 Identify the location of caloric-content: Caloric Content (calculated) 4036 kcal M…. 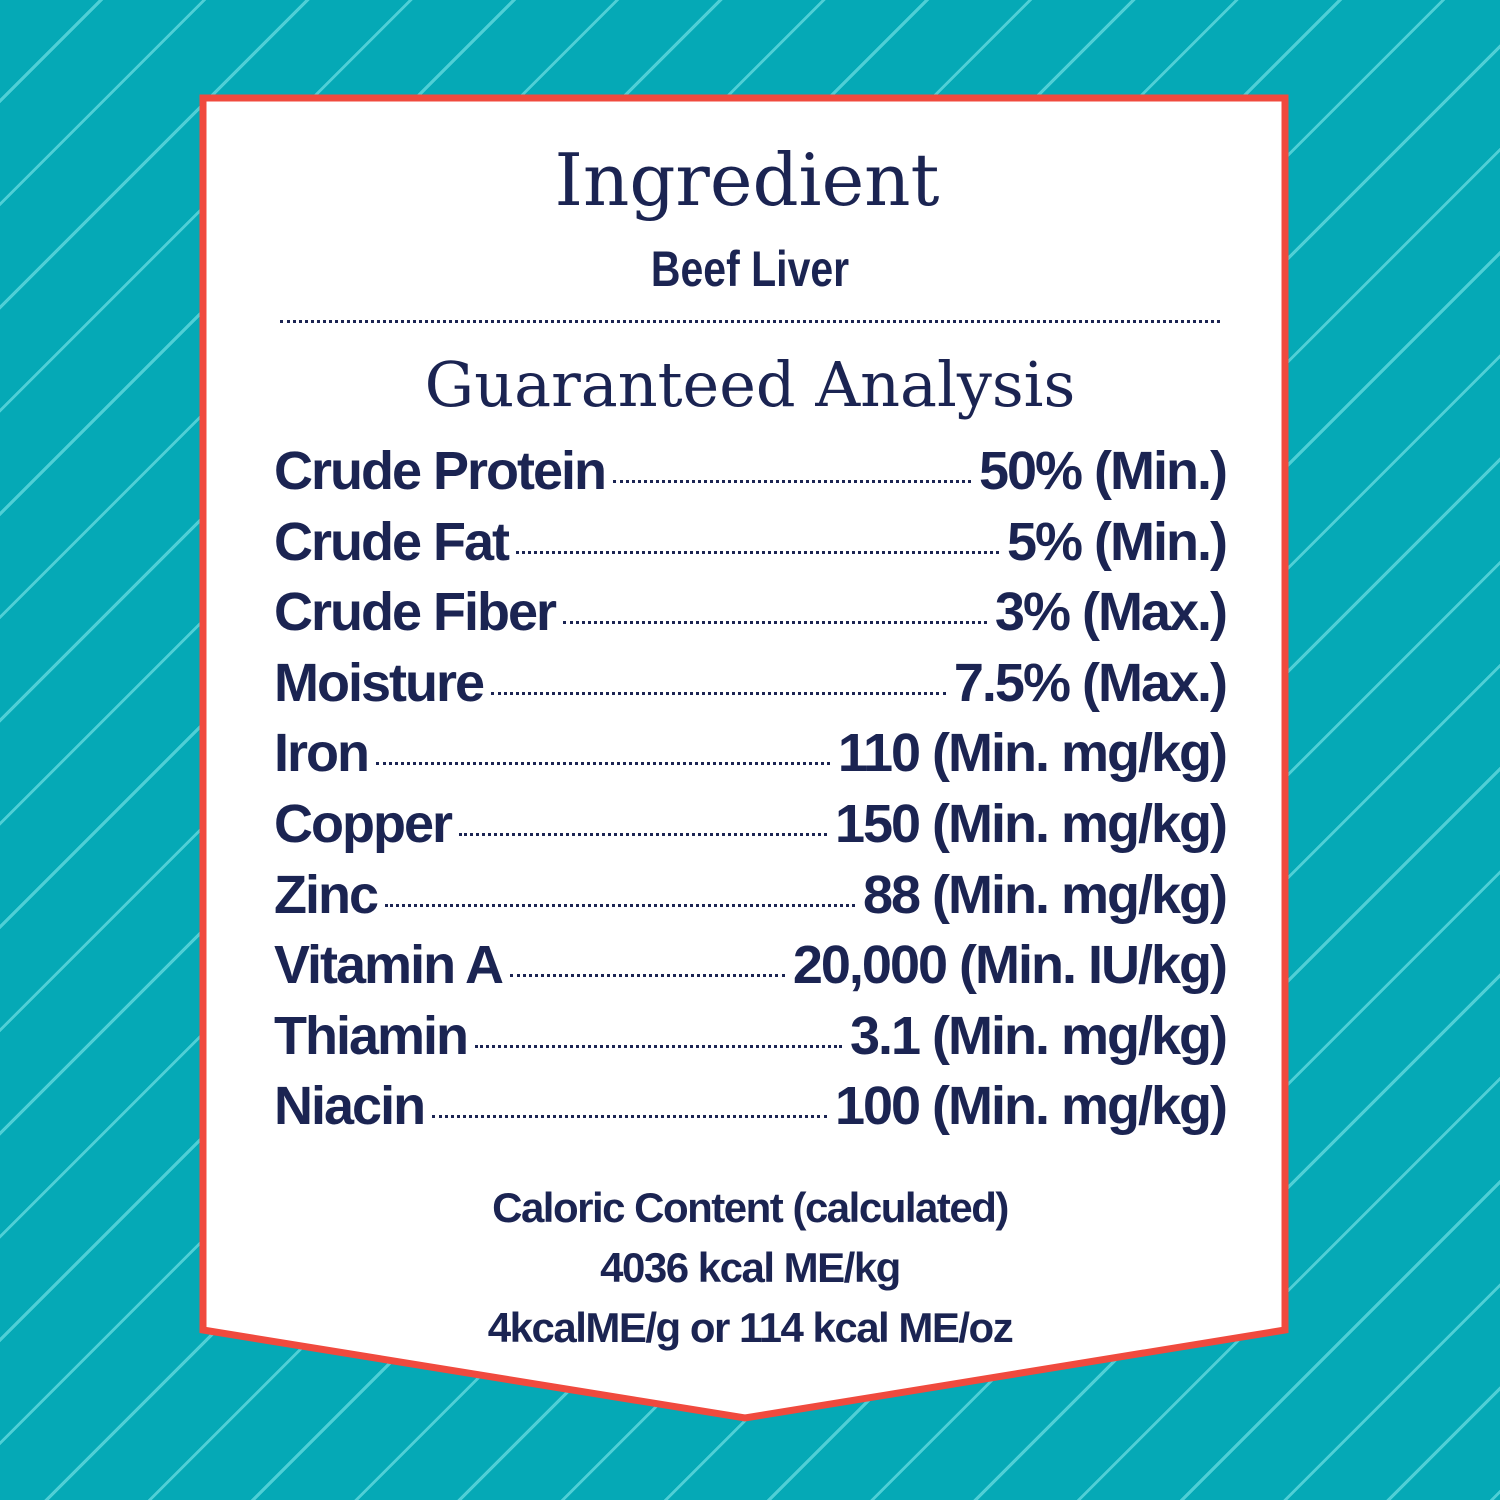
(750, 1268).